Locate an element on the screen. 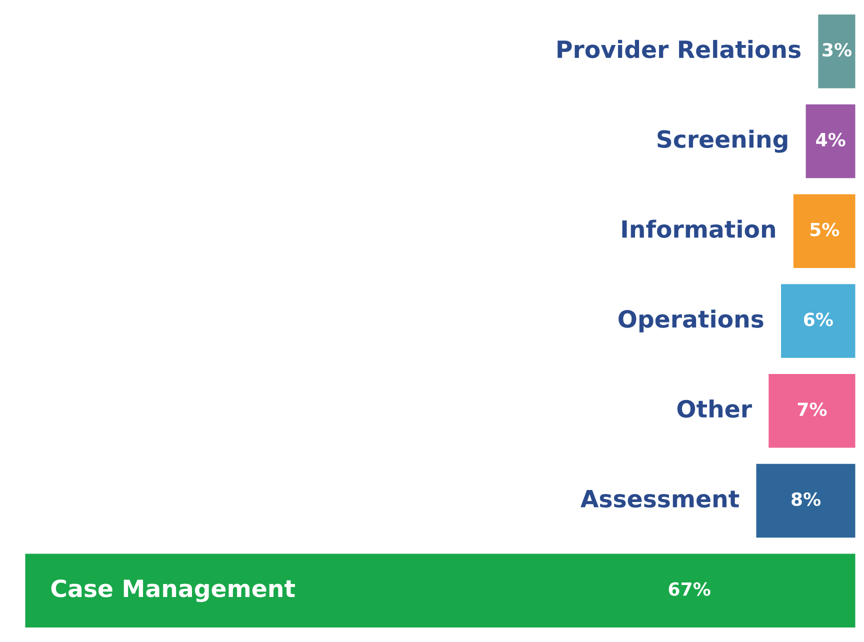 The height and width of the screenshot is (642, 864). data-label: 6% is located at coordinates (818, 319).